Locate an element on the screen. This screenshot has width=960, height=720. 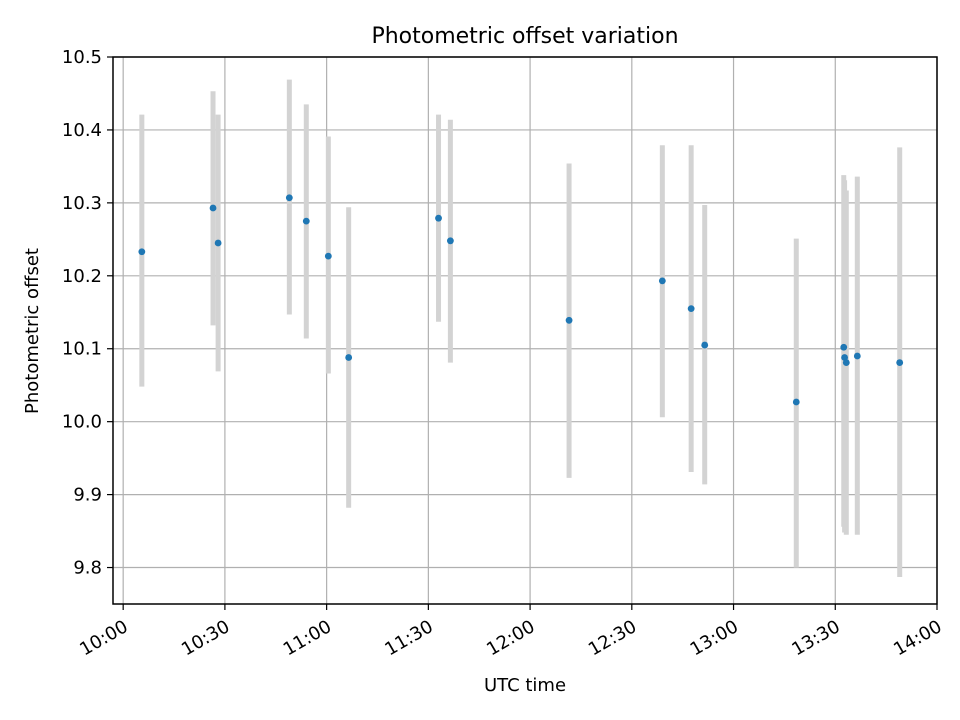
y-tick-label: 10.4 is located at coordinates (82, 130).